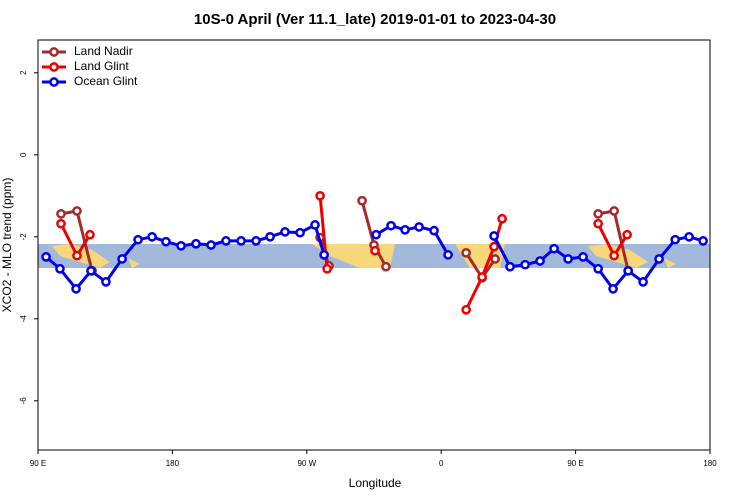 The height and width of the screenshot is (500, 750). I want to click on y-tick-label: -6, so click(23, 401).